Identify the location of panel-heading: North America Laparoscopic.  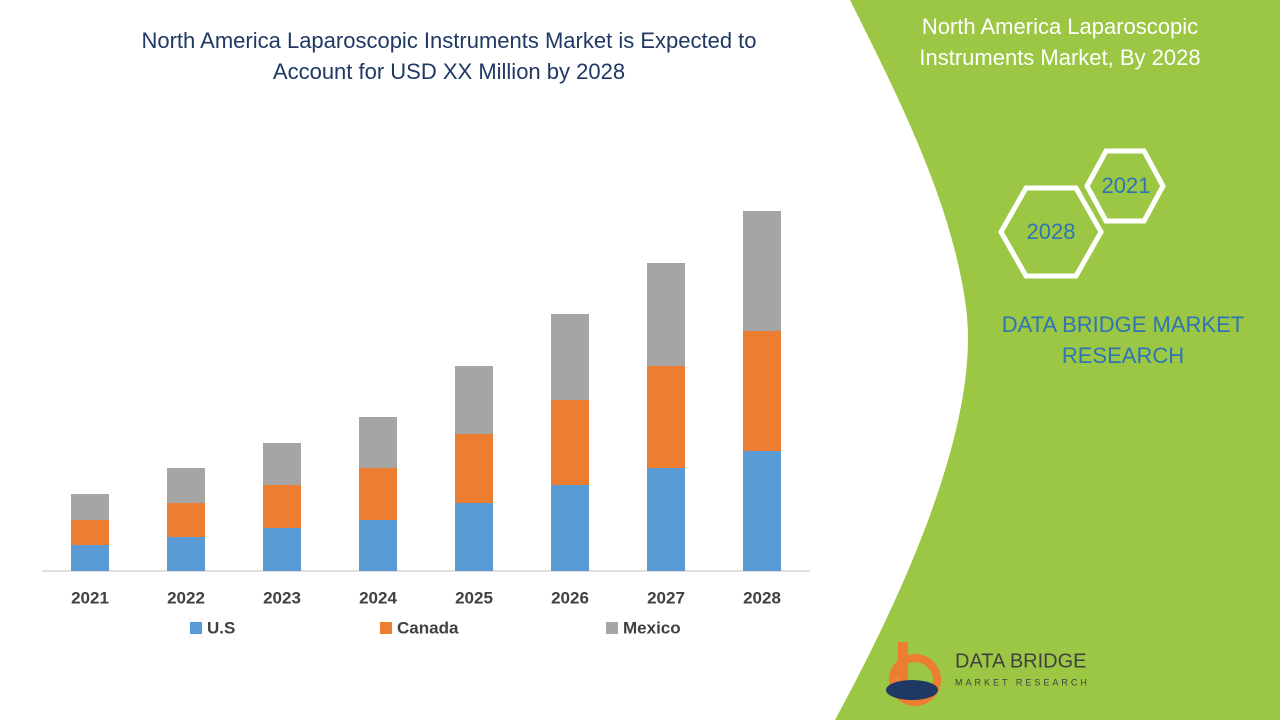
(1060, 26).